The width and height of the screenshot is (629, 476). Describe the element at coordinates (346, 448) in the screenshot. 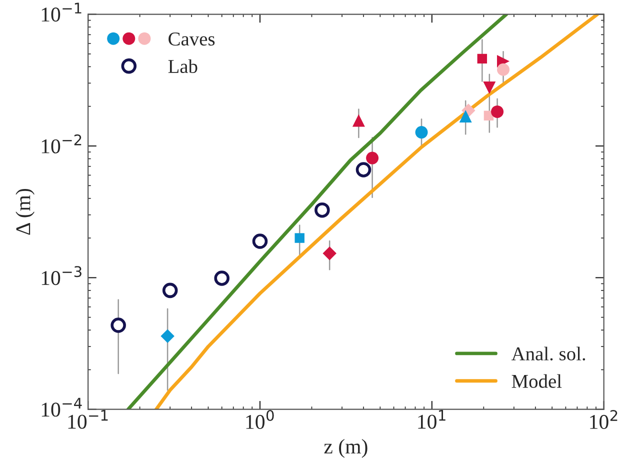

I see `x-axis-title: z (m)` at that location.